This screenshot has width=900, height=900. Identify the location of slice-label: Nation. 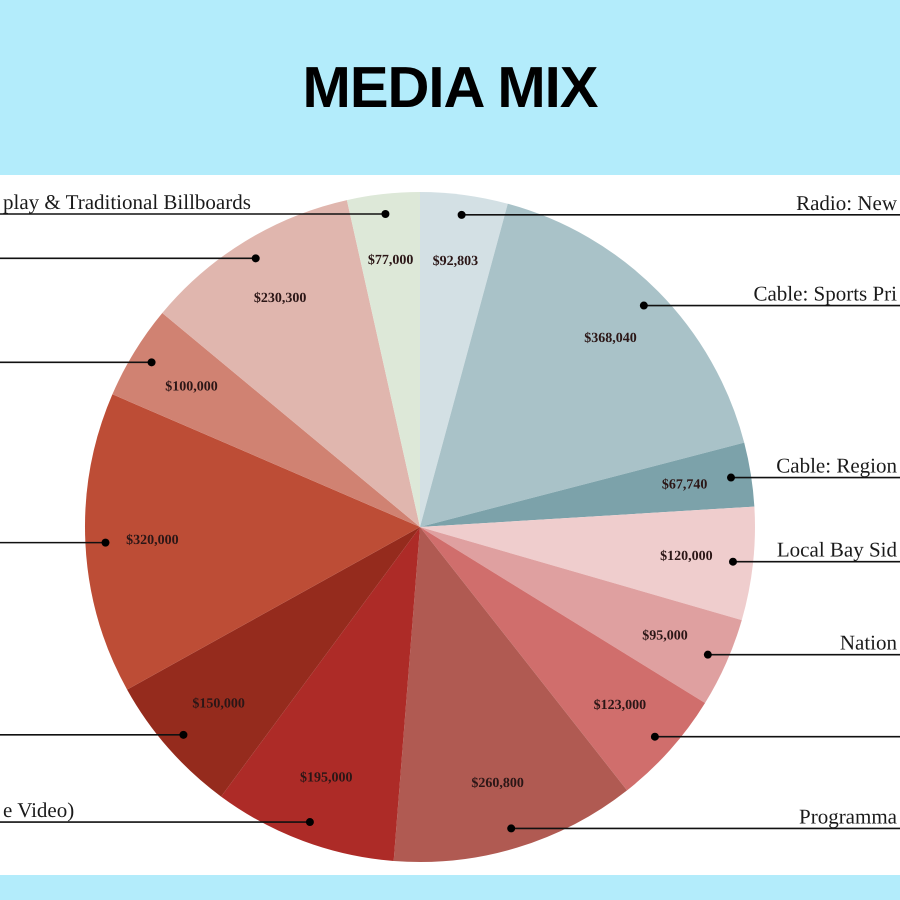
(869, 642).